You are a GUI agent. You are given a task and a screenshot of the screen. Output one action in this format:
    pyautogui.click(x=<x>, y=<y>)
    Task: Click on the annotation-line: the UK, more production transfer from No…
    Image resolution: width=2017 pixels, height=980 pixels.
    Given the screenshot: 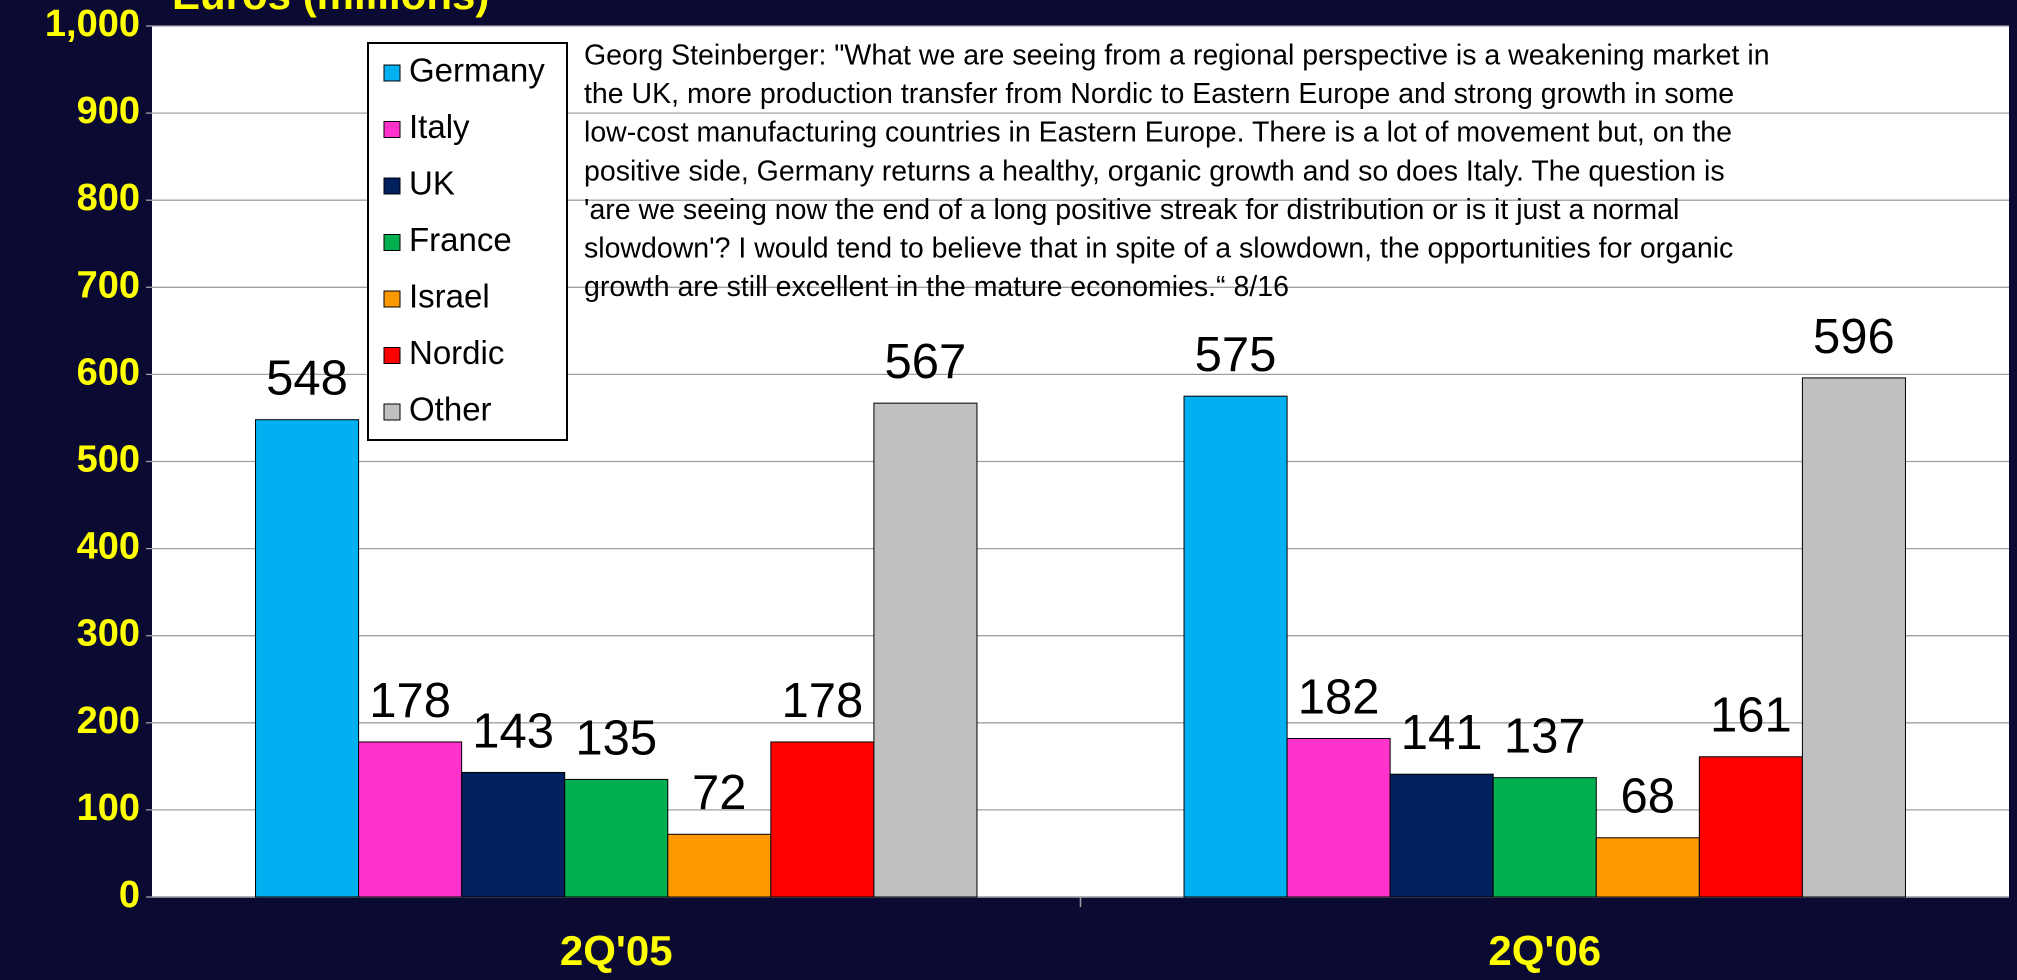 What is the action you would take?
    pyautogui.click(x=1159, y=94)
    